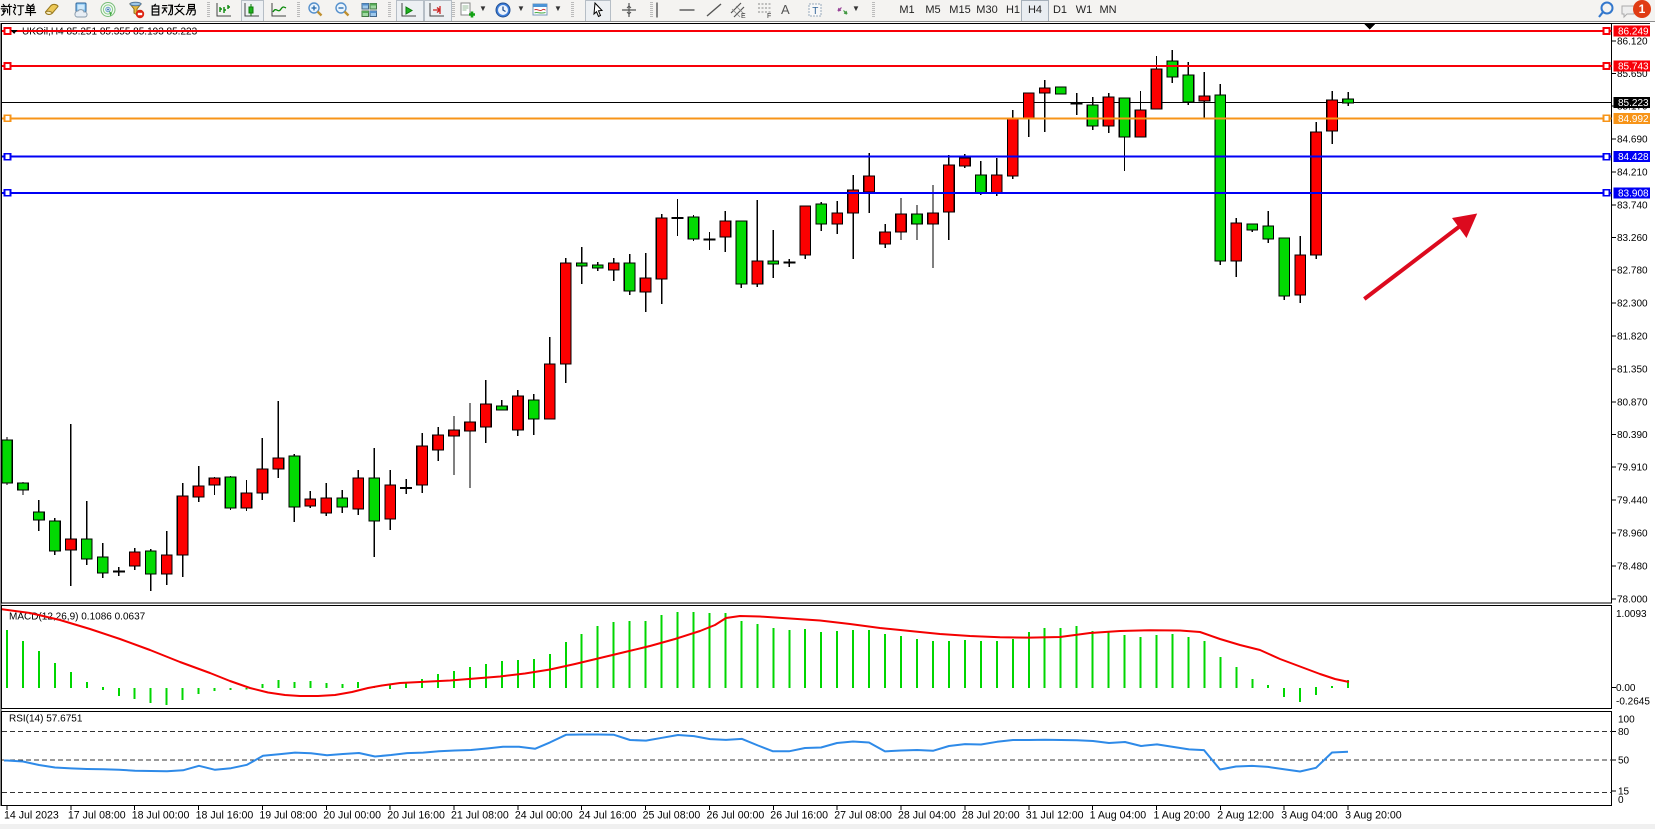  What do you see at coordinates (161, 816) in the screenshot?
I see `svg-text: 18 Jul 00:00` at bounding box center [161, 816].